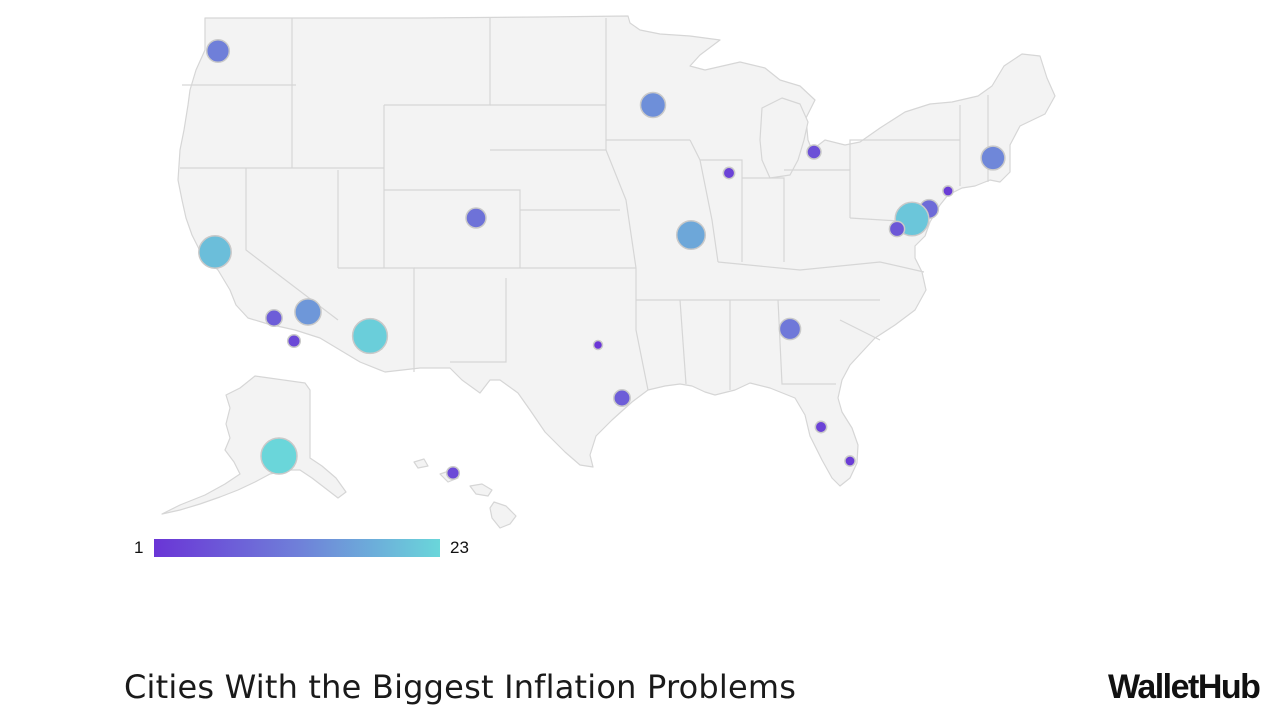 The width and height of the screenshot is (1280, 720). Describe the element at coordinates (821, 427) in the screenshot. I see `city-bubble-tampa` at that location.